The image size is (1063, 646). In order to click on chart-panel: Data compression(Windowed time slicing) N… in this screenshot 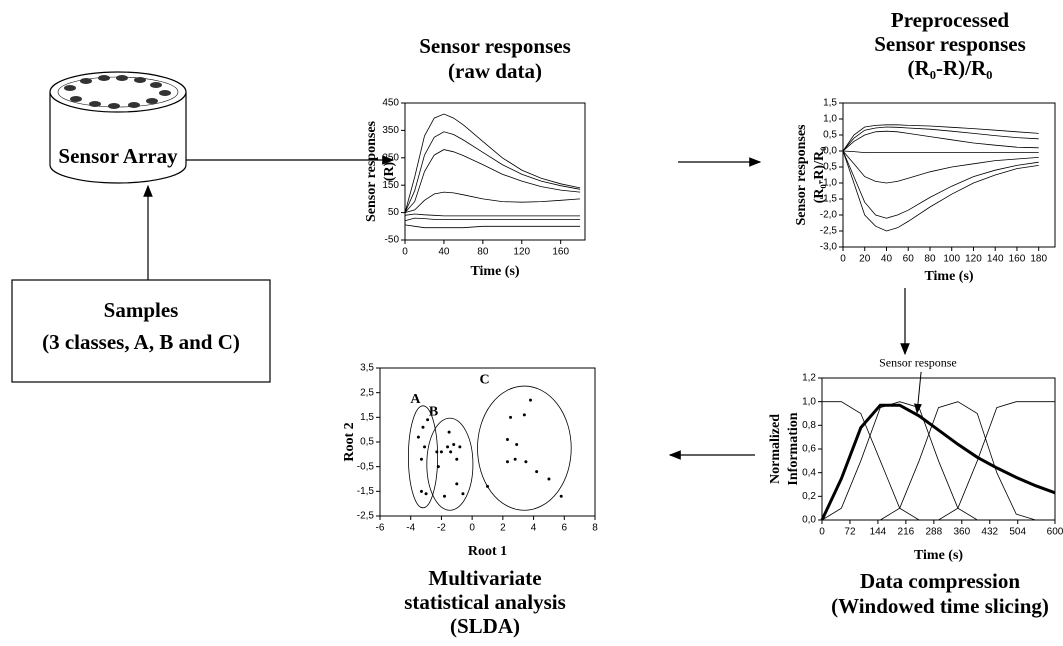, I will do `click(915, 487)`.